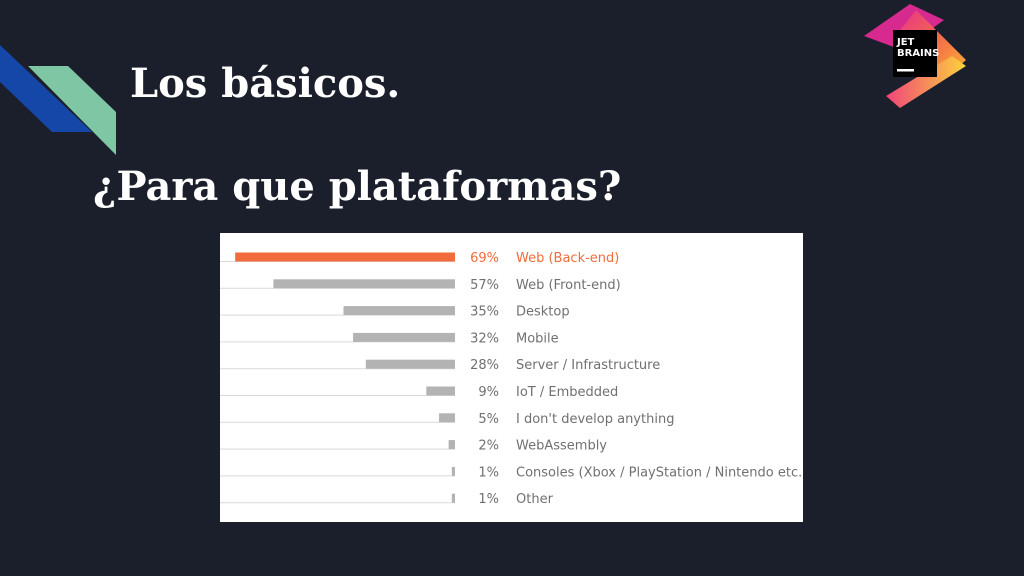 Image resolution: width=1024 pixels, height=576 pixels. I want to click on category-label-2: Desktop, so click(543, 312).